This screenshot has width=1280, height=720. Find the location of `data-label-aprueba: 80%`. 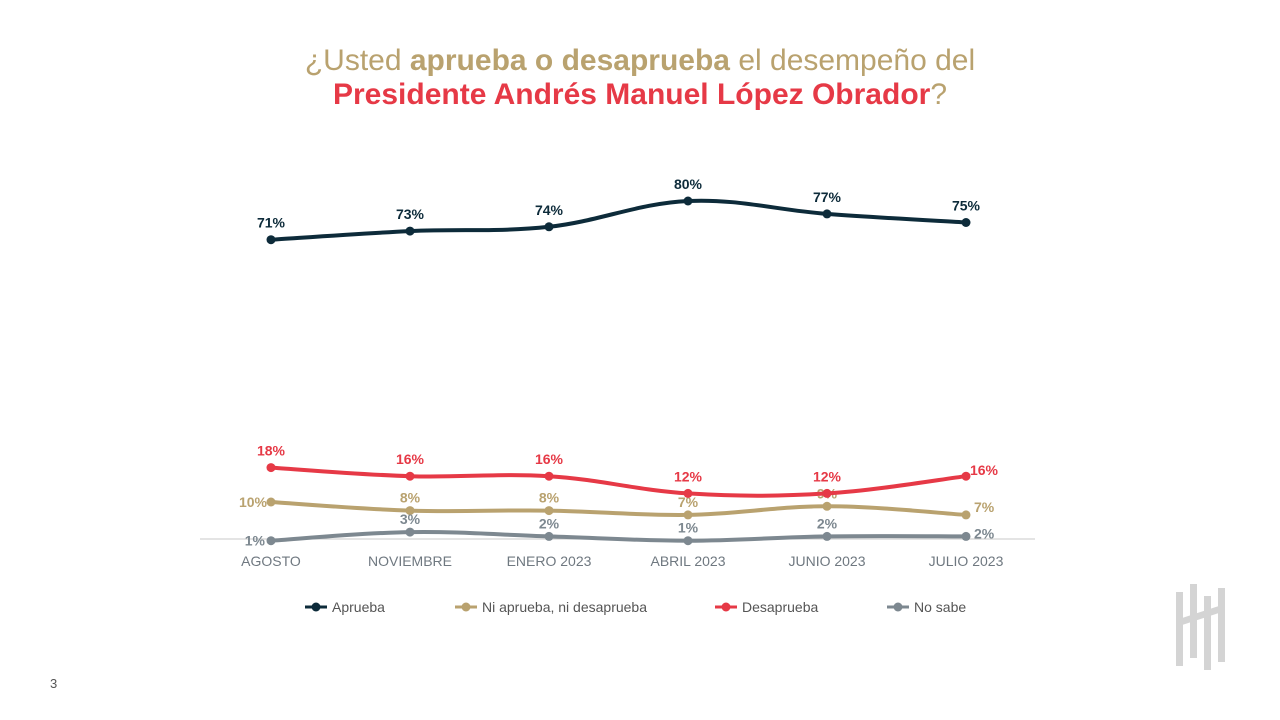

data-label-aprueba: 80% is located at coordinates (688, 184).